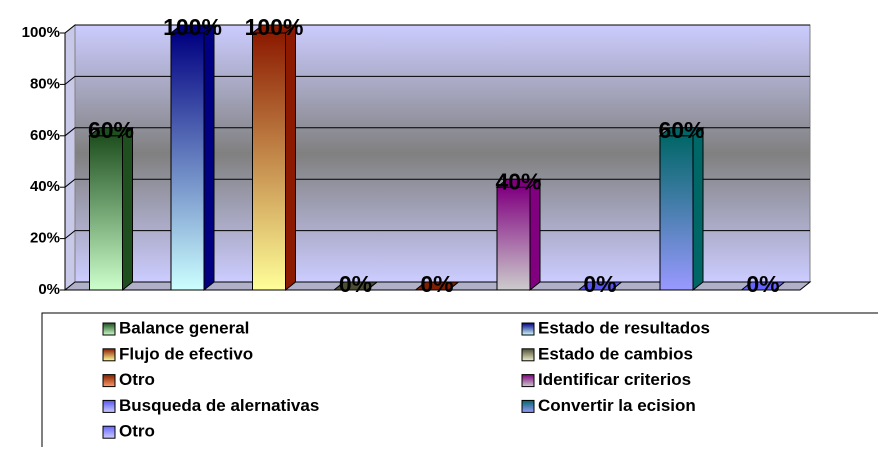  What do you see at coordinates (624, 327) in the screenshot?
I see `legend-label: Estado de resultados` at bounding box center [624, 327].